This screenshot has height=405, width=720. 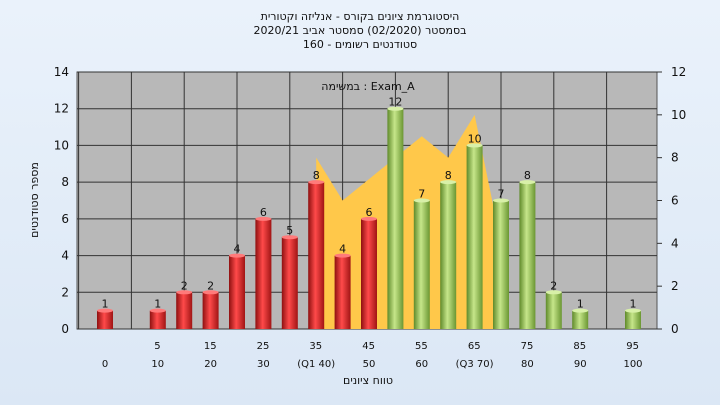 I want to click on x-tick-label-upper: 5, so click(x=157, y=346).